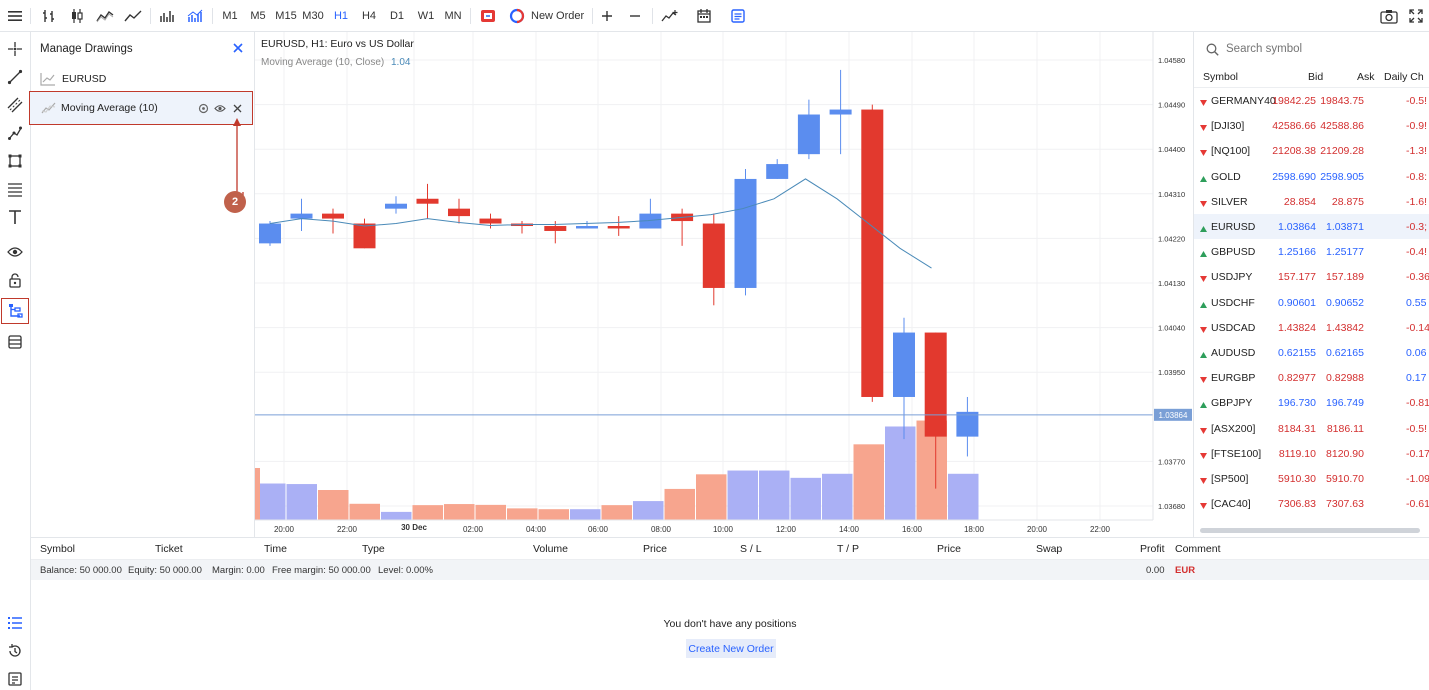  Describe the element at coordinates (1203, 330) in the screenshot. I see `arrow-down-icon` at that location.